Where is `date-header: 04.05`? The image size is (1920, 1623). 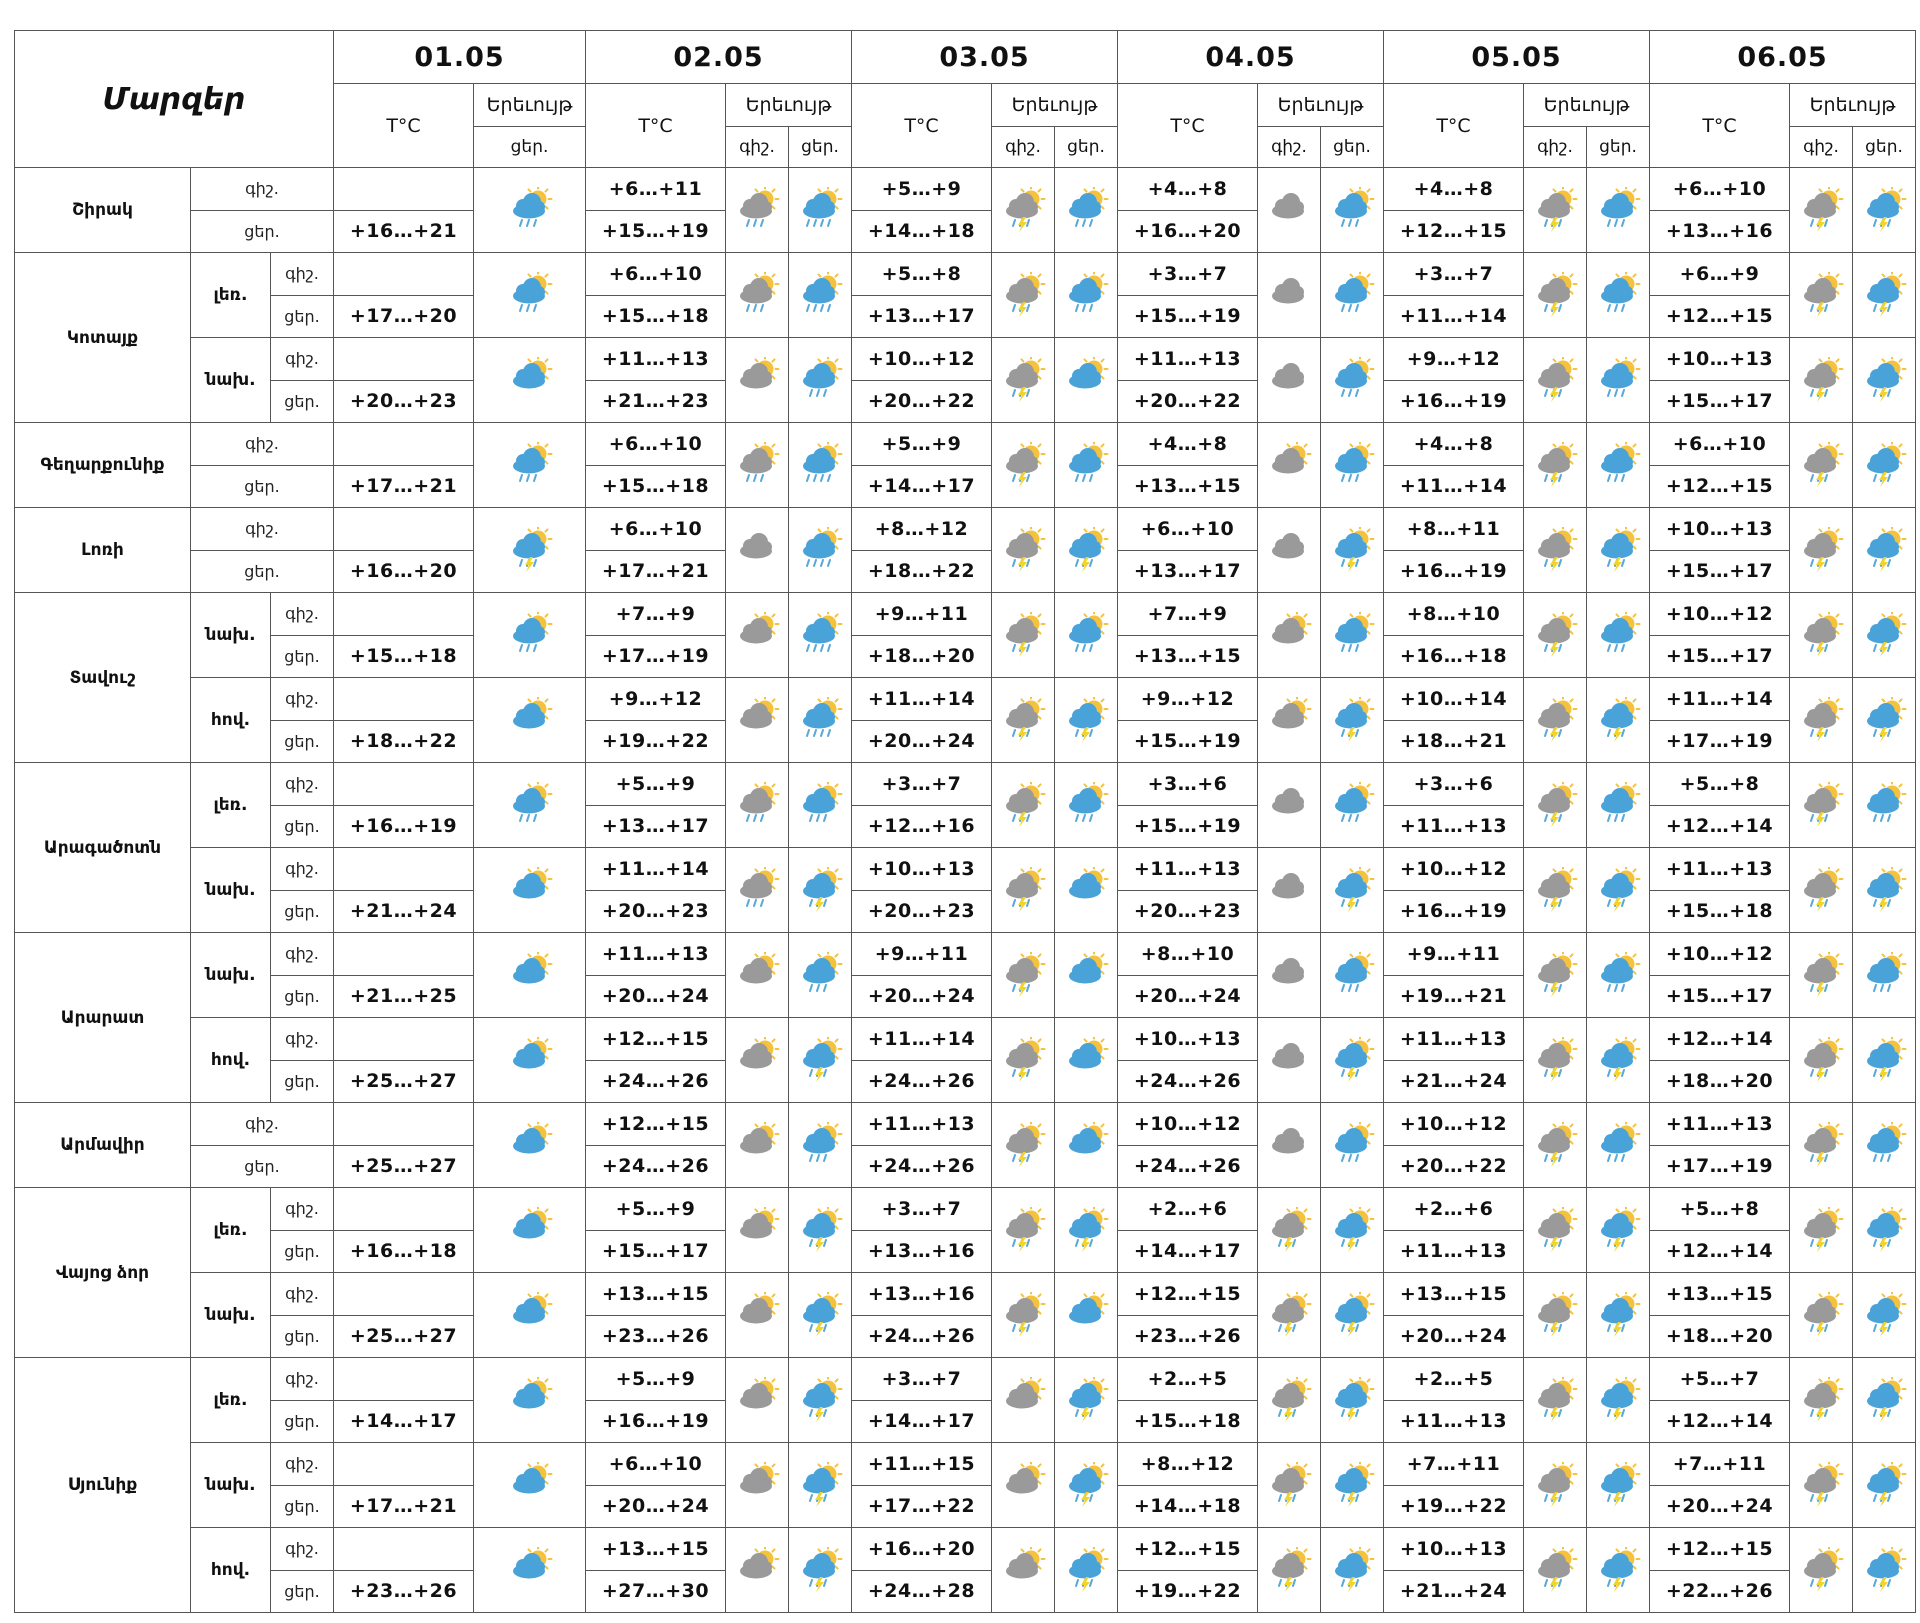 date-header: 04.05 is located at coordinates (1251, 57).